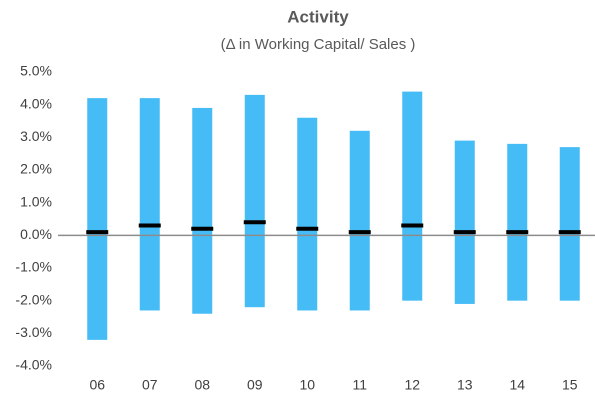  What do you see at coordinates (307, 385) in the screenshot?
I see `x-tick-label: 10` at bounding box center [307, 385].